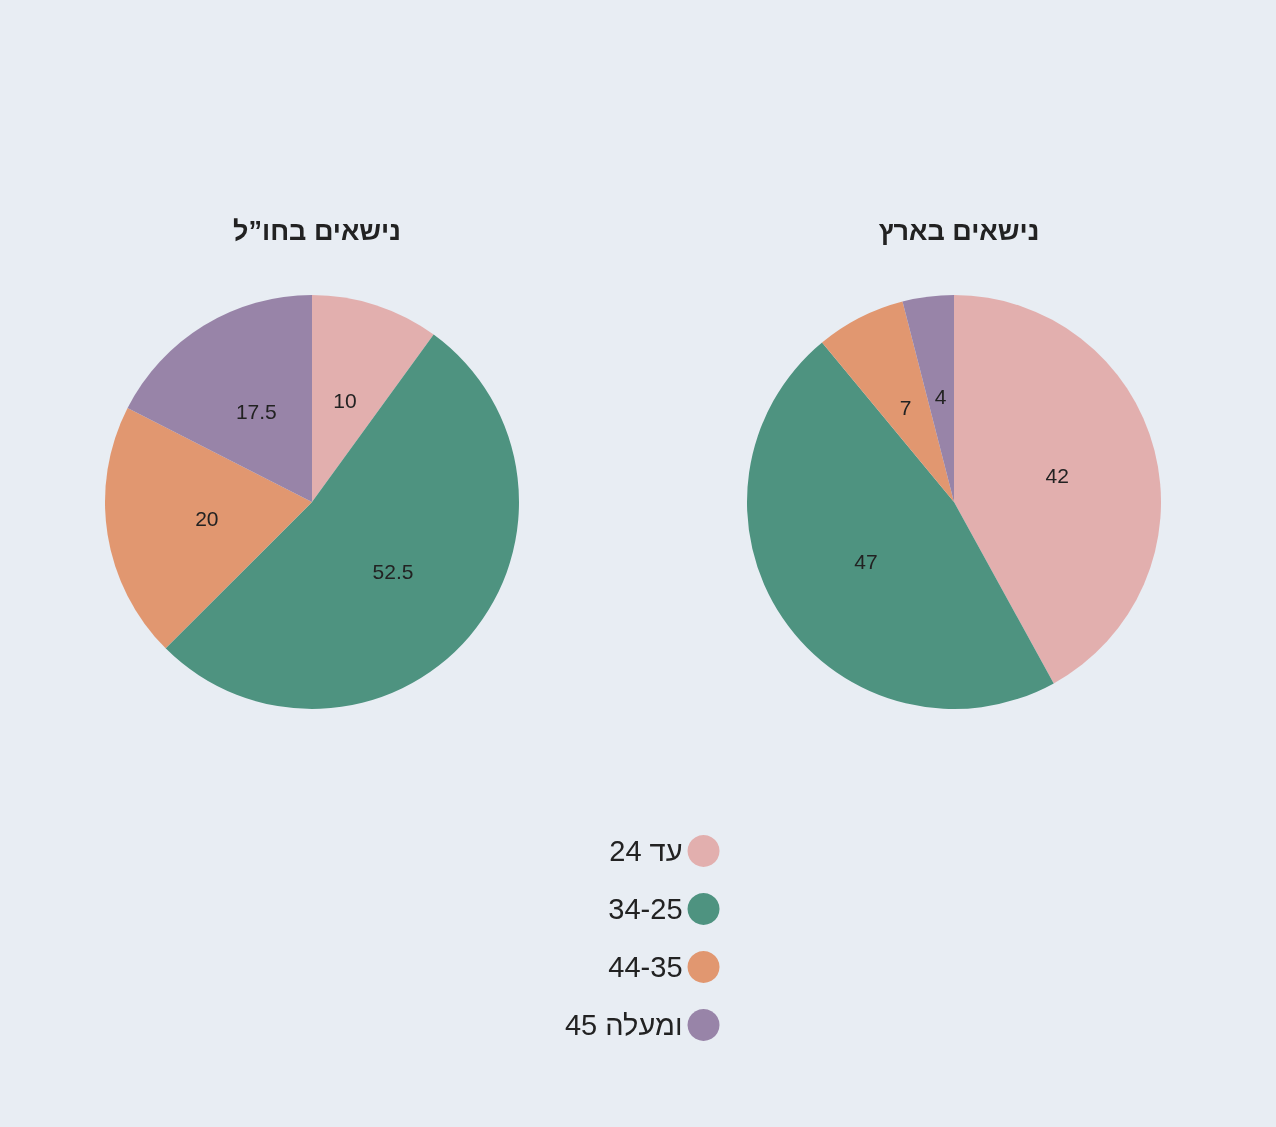  I want to click on data-label: 52.5, so click(393, 571).